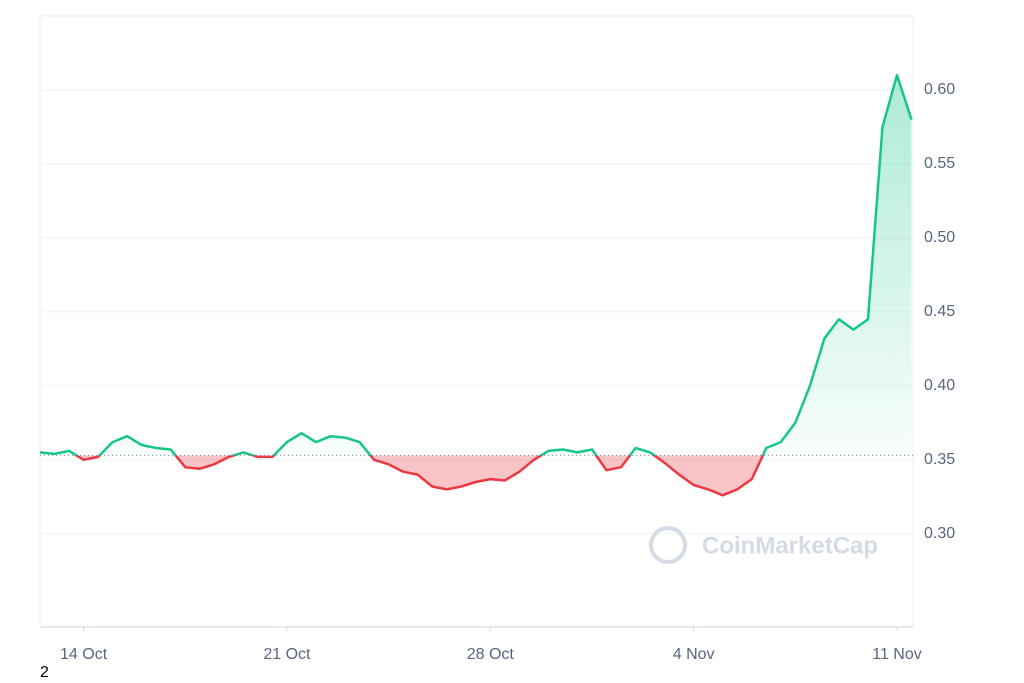 The image size is (1024, 683). I want to click on x-tick-label: 21 Oct, so click(287, 654).